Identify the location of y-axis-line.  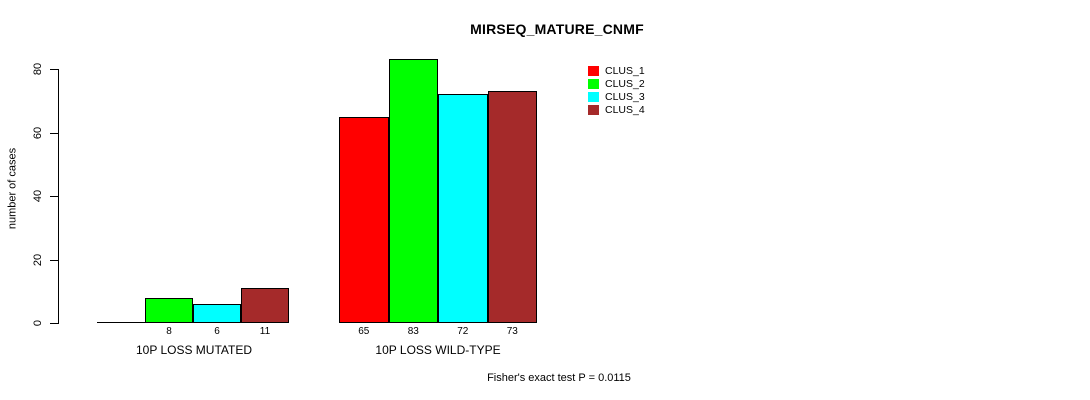
(58, 196).